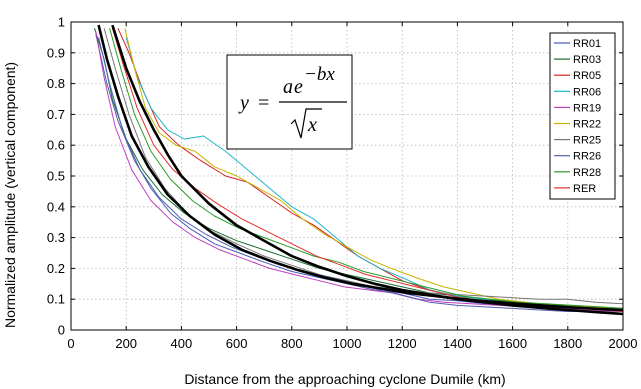 The height and width of the screenshot is (389, 641). Describe the element at coordinates (61, 330) in the screenshot. I see `y-tick-label: 0` at that location.